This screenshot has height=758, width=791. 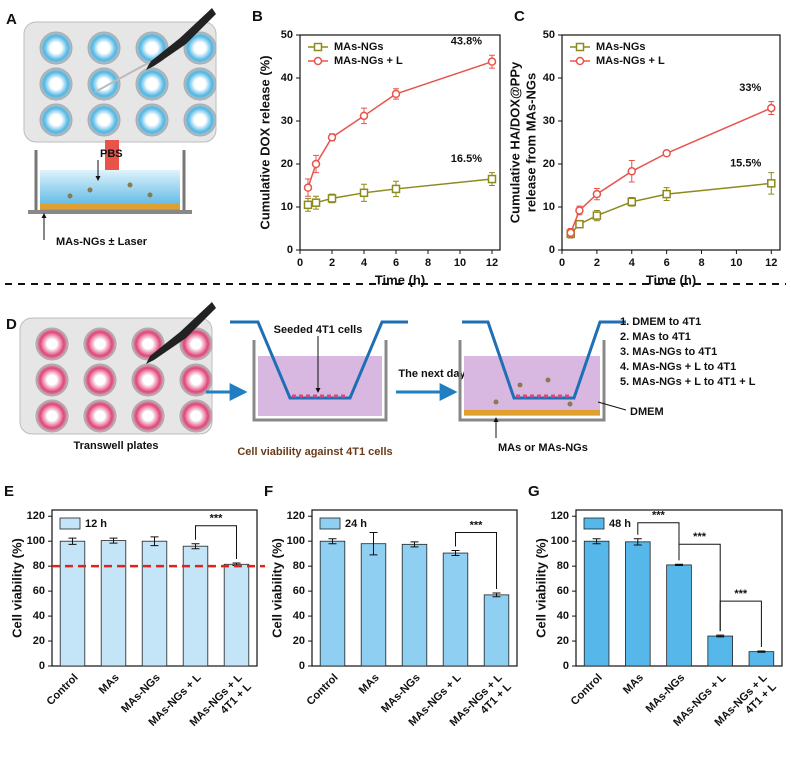 I want to click on y-axis-title: Cell viability (%), so click(x=16, y=588).